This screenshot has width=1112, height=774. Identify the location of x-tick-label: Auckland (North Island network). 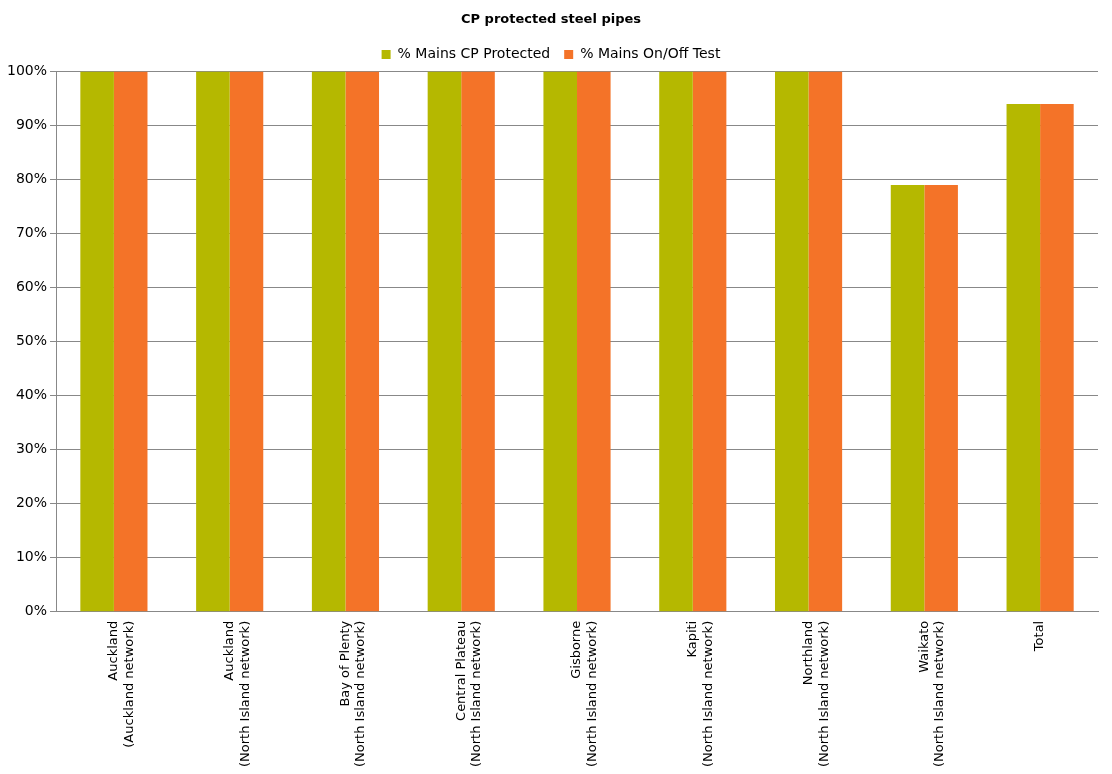
(236, 694).